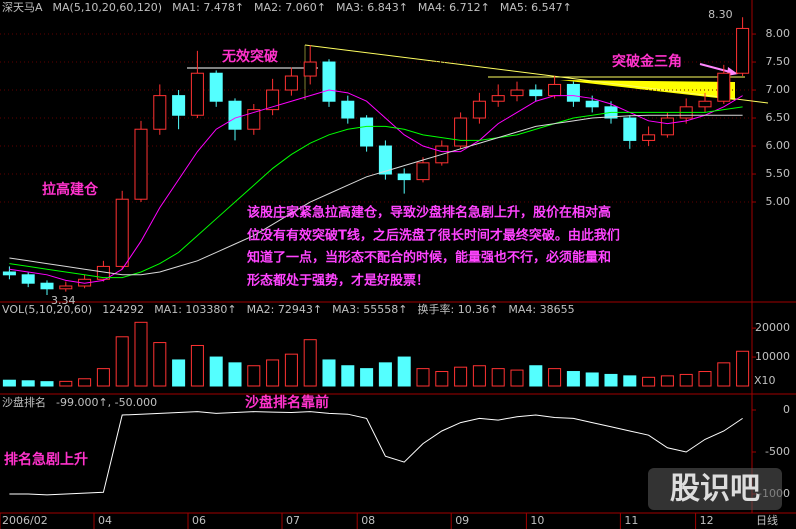 The width and height of the screenshot is (796, 529). Describe the element at coordinates (765, 380) in the screenshot. I see `unit-label: X10` at that location.